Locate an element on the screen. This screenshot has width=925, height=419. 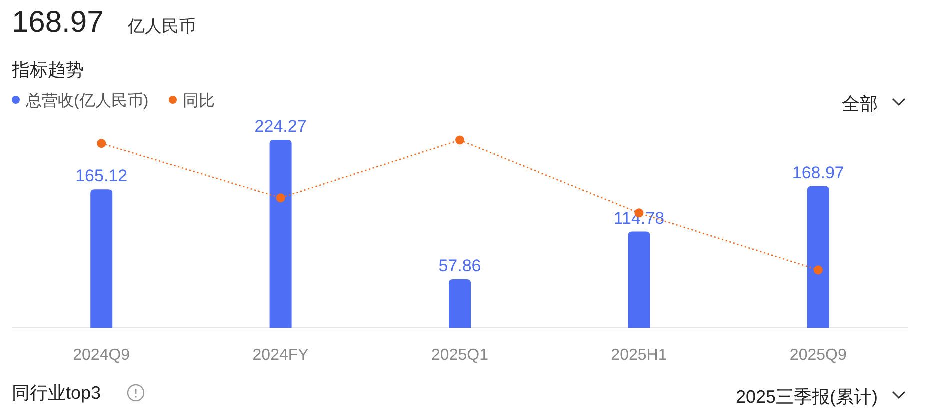
x-tick-label: 2024Q9 is located at coordinates (101, 355).